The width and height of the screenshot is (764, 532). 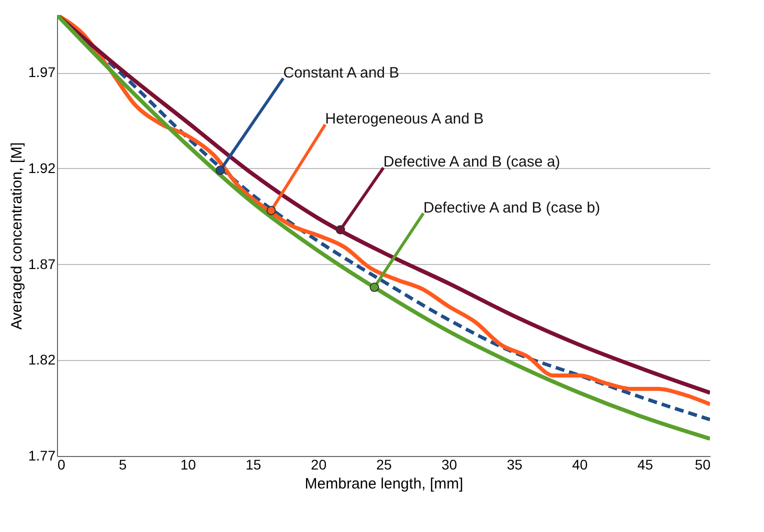 I want to click on x-tick-label: 50, so click(x=702, y=464).